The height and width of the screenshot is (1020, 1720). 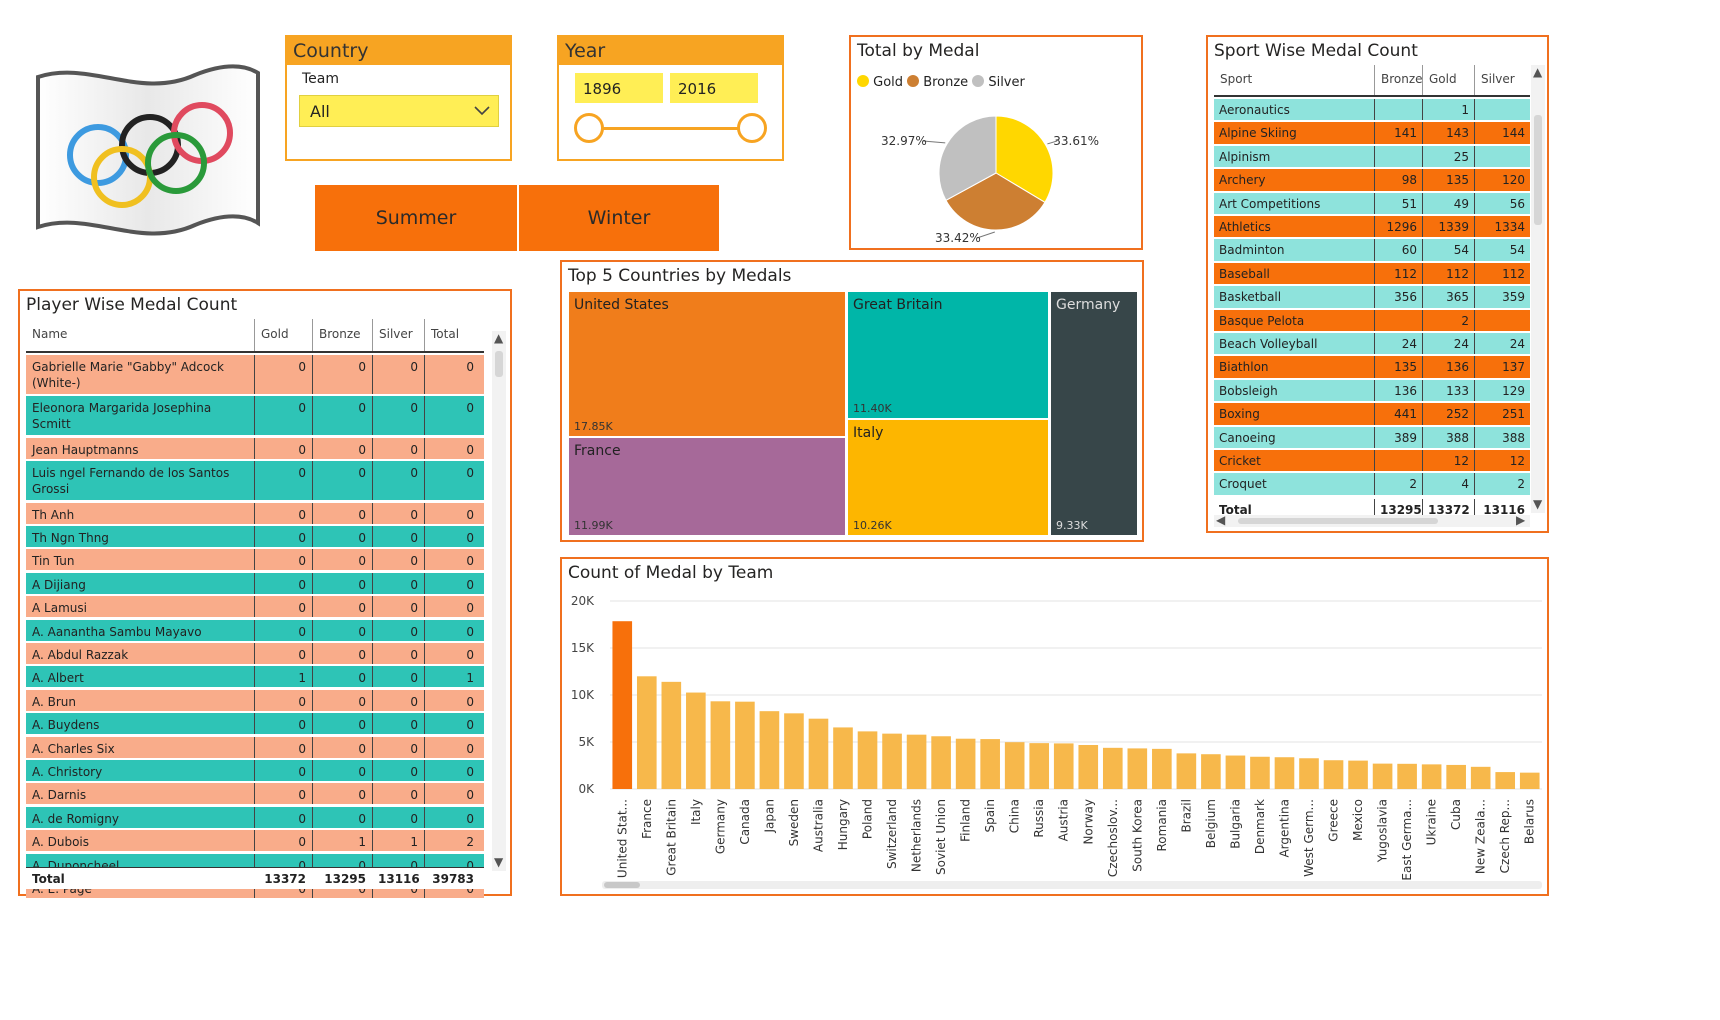 I want to click on treemap-tile: Great Britain 11.40K, so click(x=948, y=355).